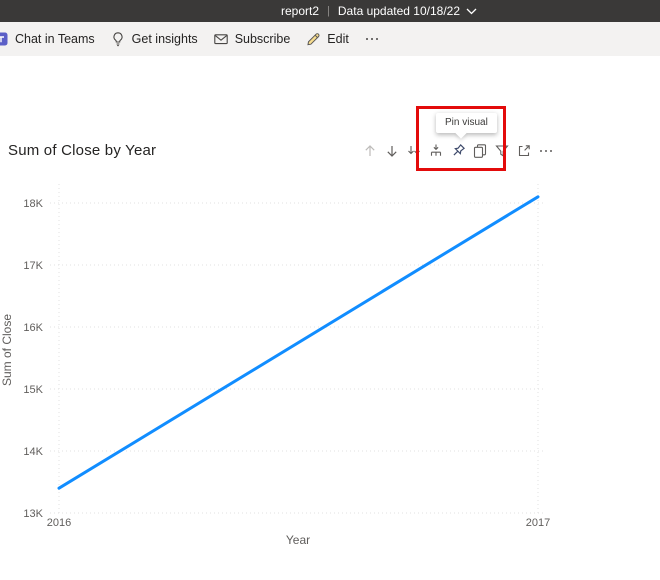  Describe the element at coordinates (7, 350) in the screenshot. I see `y-axis-title: Sum of Close` at that location.